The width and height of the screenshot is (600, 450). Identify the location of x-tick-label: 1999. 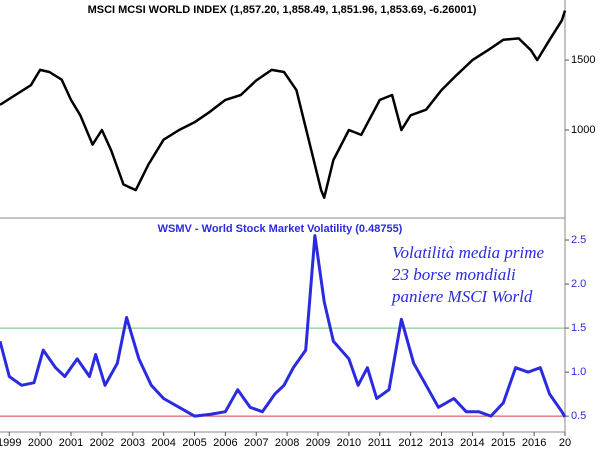
(11, 443).